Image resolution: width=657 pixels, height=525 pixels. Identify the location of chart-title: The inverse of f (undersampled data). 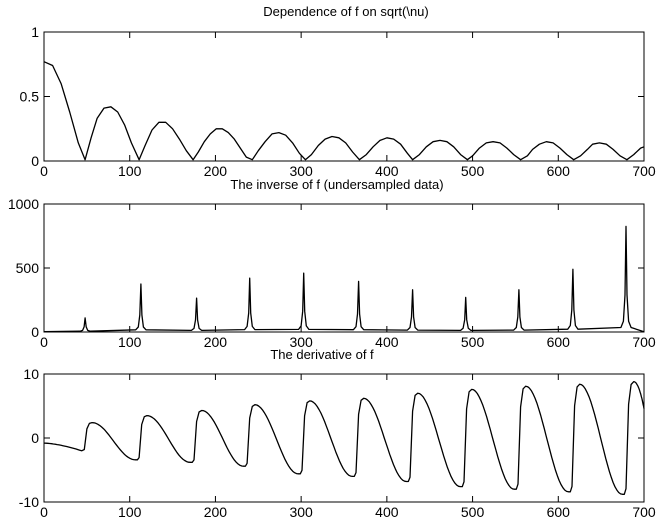
(336, 184).